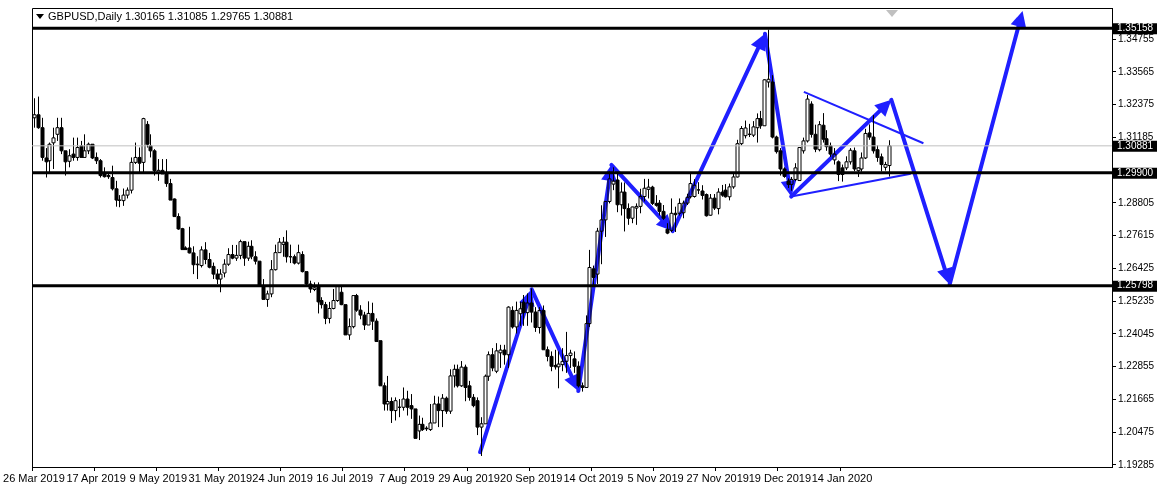 This screenshot has height=487, width=1157. Describe the element at coordinates (1136, 431) in the screenshot. I see `y-tick-label: 1.20475` at that location.